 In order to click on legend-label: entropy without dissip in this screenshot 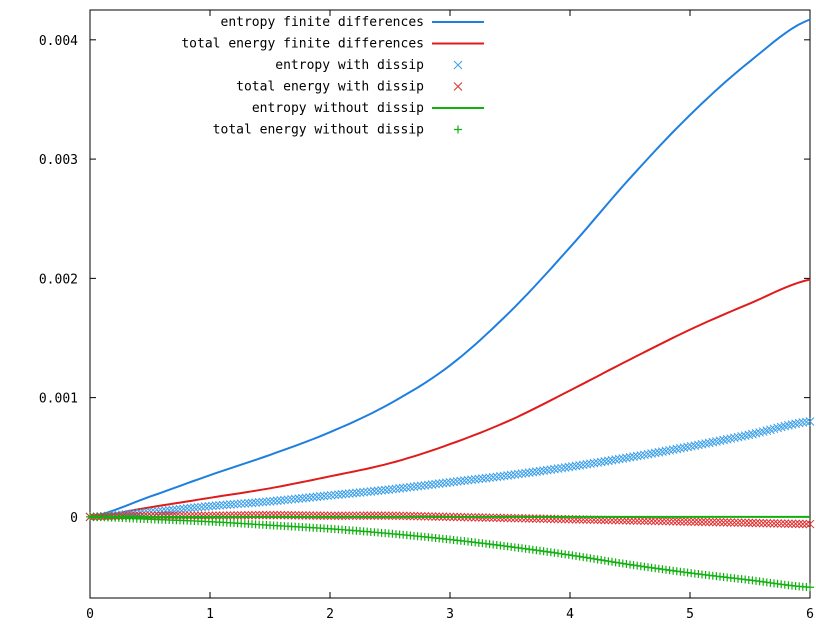, I will do `click(338, 108)`.